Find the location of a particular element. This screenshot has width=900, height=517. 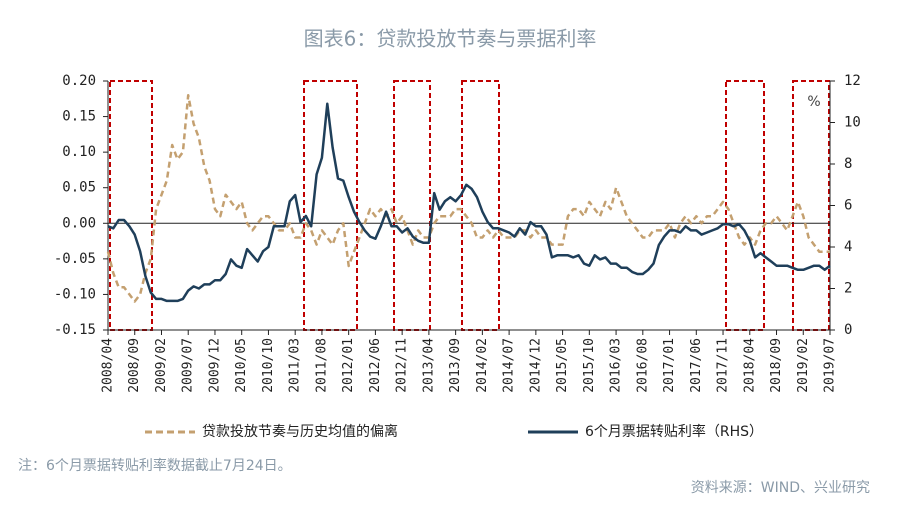

y-tick-label: 0.05 is located at coordinates (79, 188).